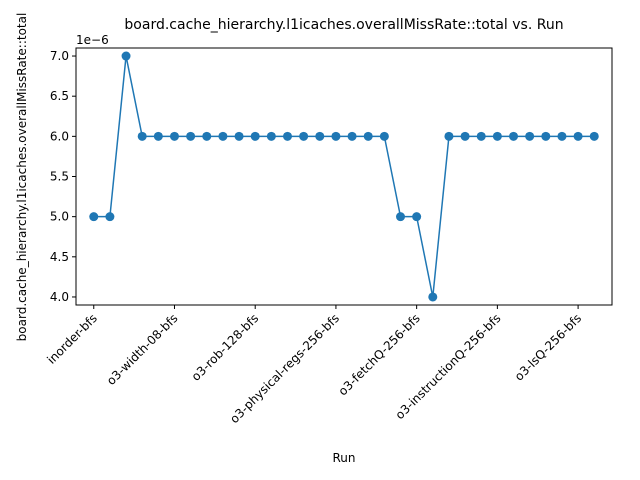  Describe the element at coordinates (59, 177) in the screenshot. I see `y-tick-label: 5.5` at that location.